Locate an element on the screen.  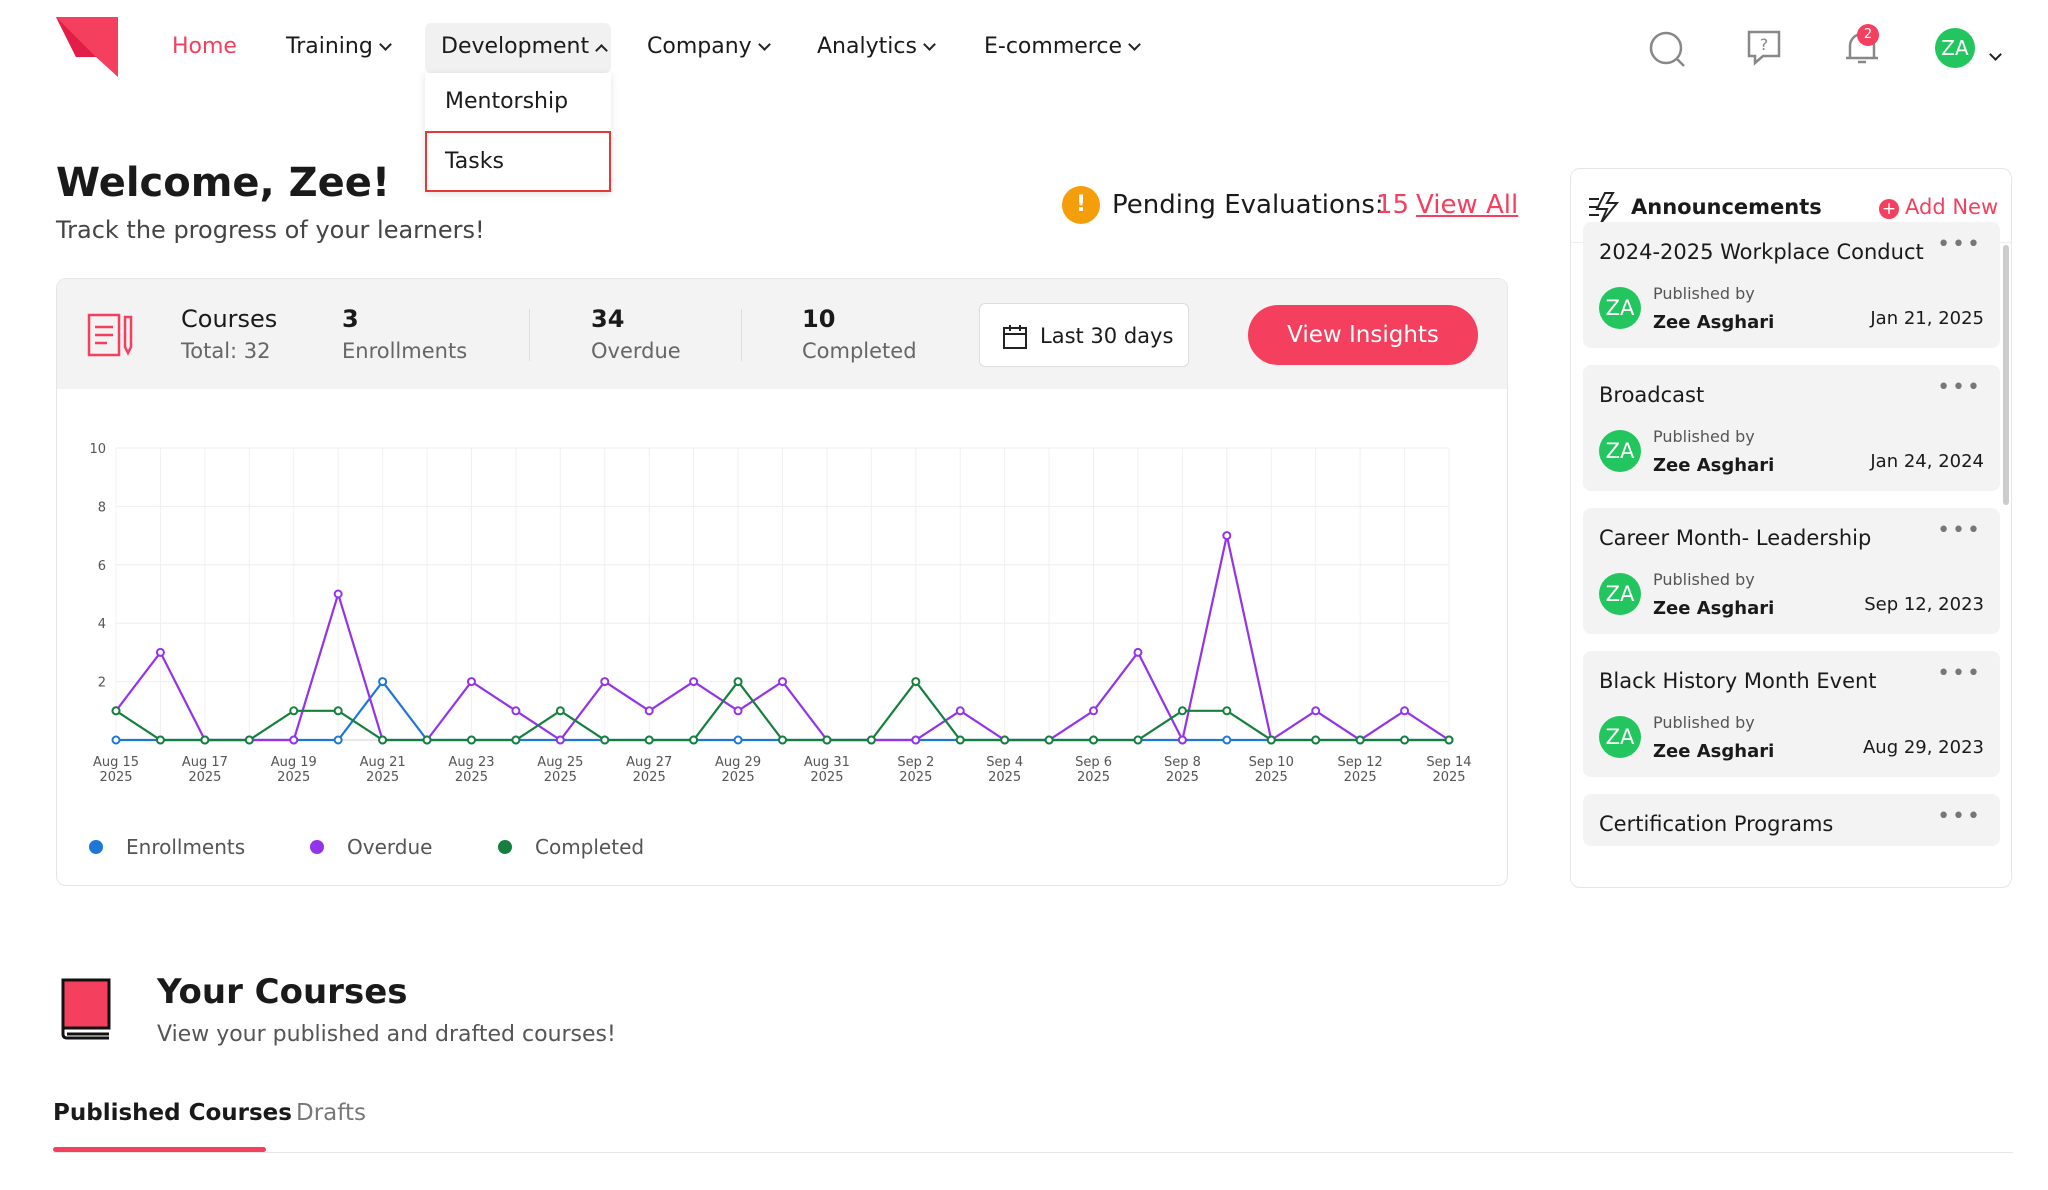
date-range: Last 30 days is located at coordinates (1084, 335).